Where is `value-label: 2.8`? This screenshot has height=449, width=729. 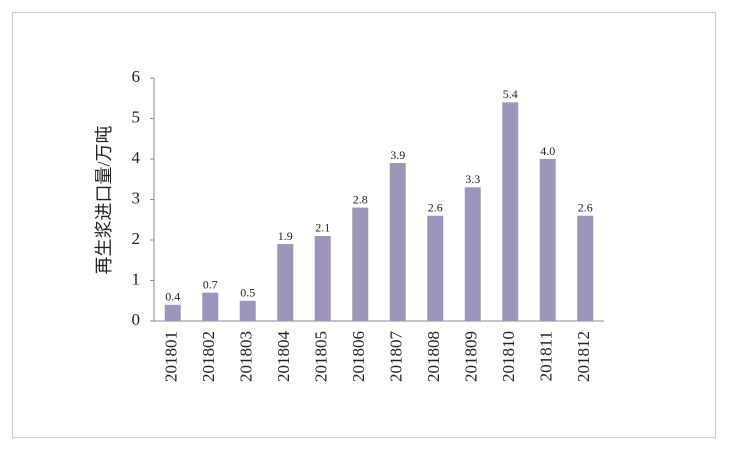
value-label: 2.8 is located at coordinates (360, 199).